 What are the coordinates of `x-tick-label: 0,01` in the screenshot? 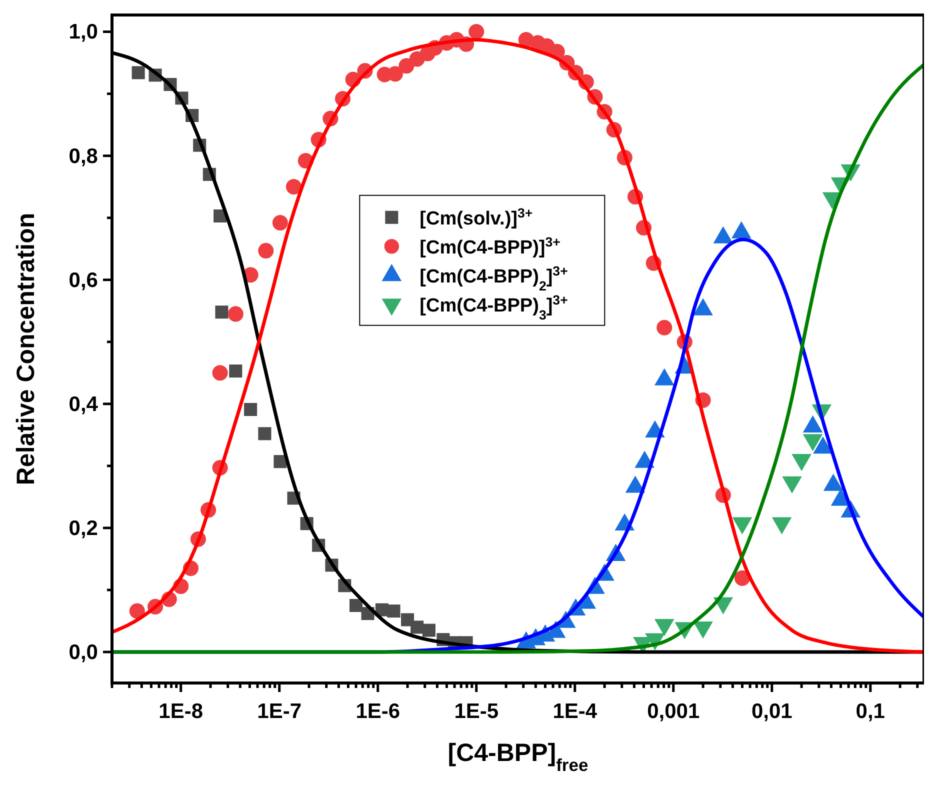 It's located at (772, 711).